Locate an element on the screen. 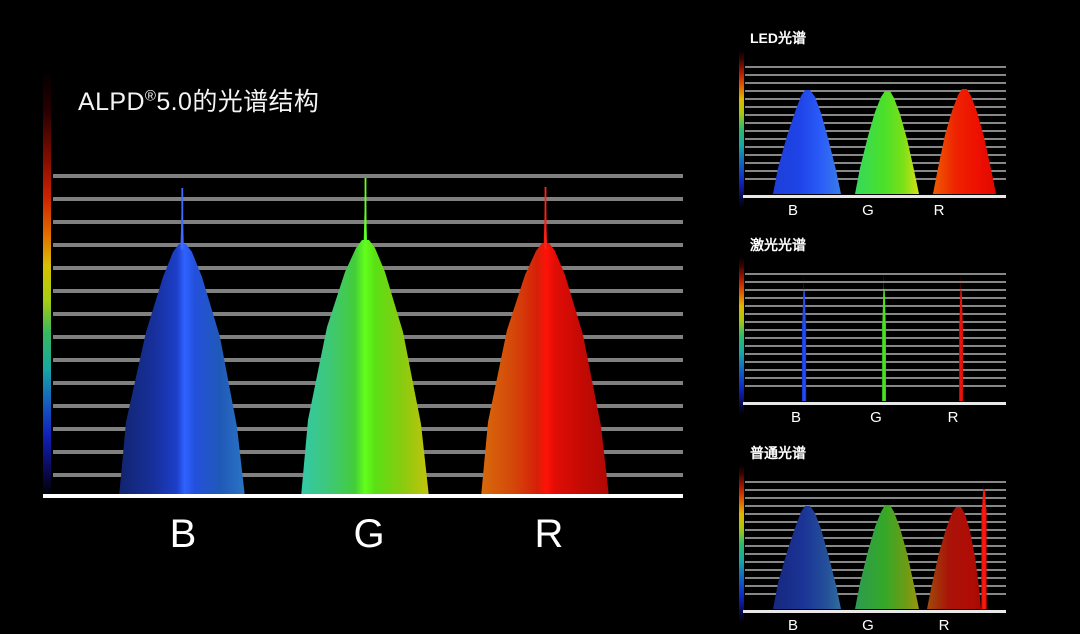  laser-axis-label-r: R is located at coordinates (953, 417).